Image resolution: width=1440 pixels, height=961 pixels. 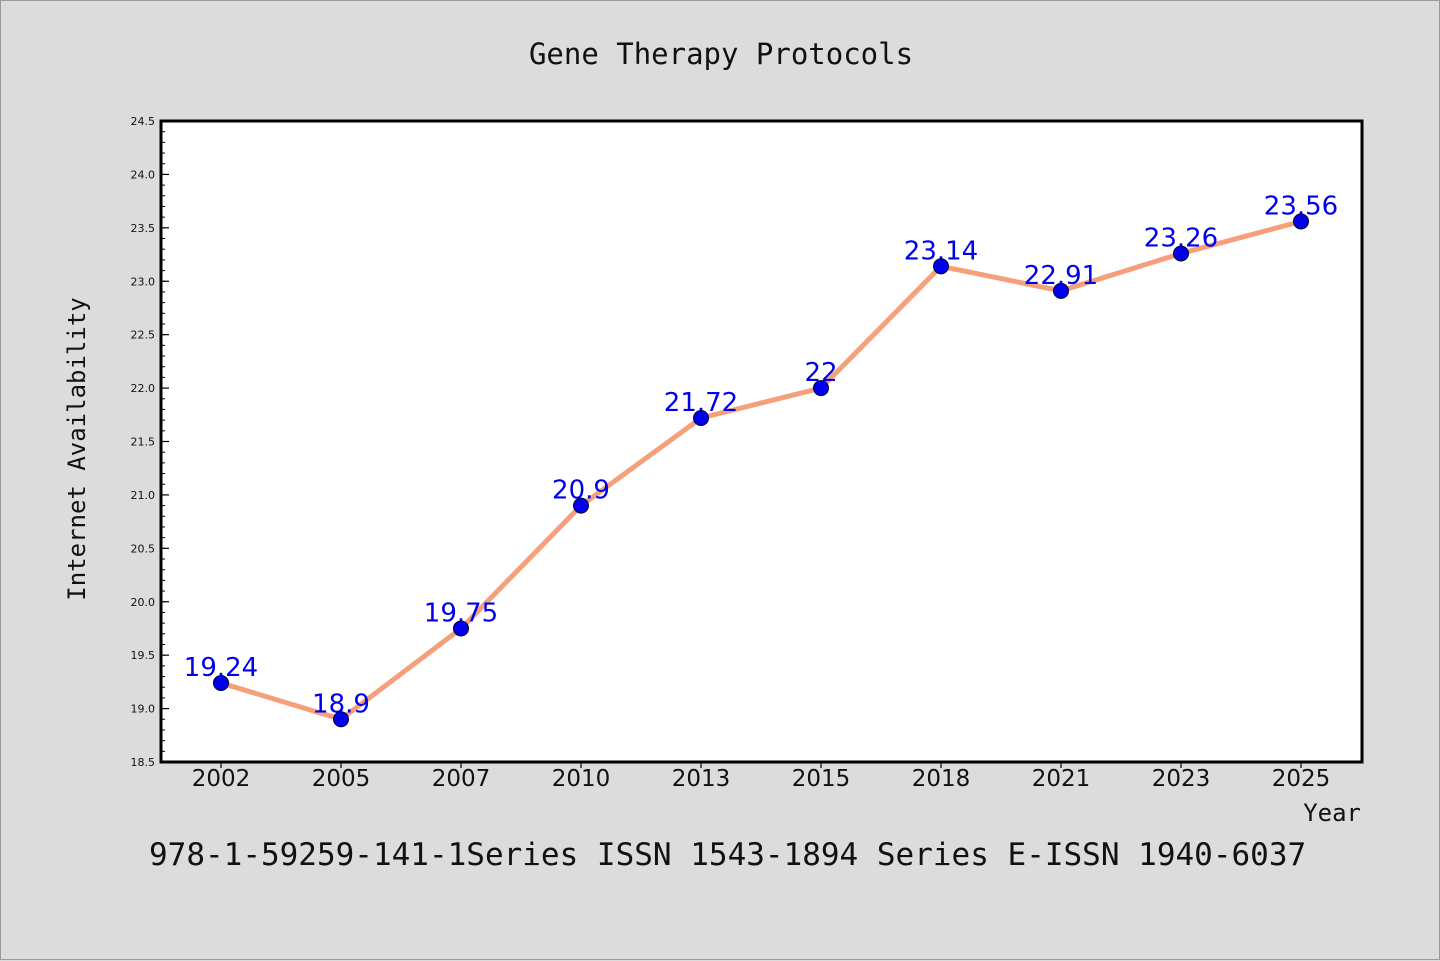 I want to click on y-tick-label: 23.0, so click(x=143, y=281).